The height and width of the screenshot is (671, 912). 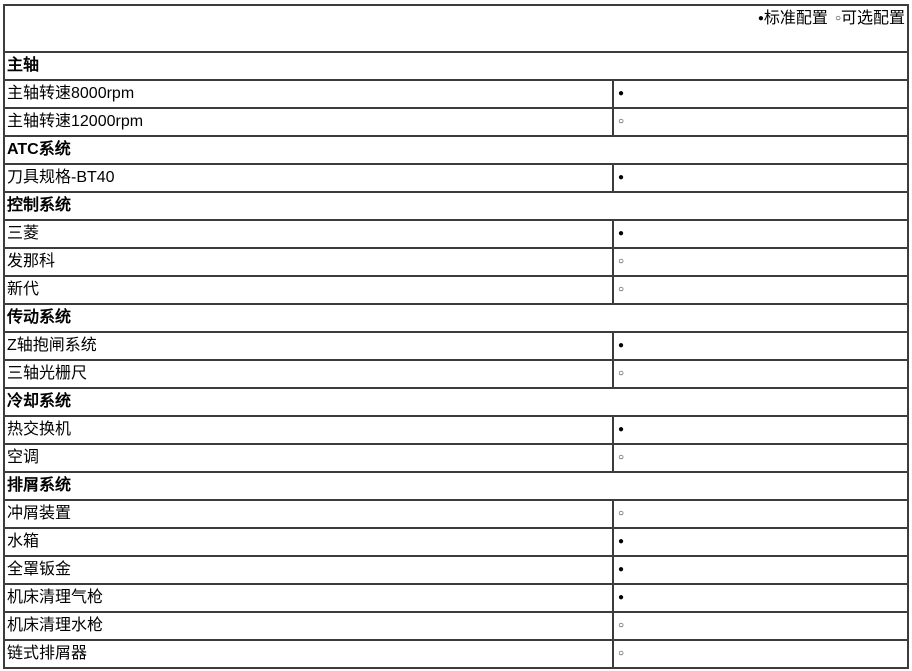 I want to click on config-item-row: Z轴抱闸系统 ●, so click(x=456, y=346).